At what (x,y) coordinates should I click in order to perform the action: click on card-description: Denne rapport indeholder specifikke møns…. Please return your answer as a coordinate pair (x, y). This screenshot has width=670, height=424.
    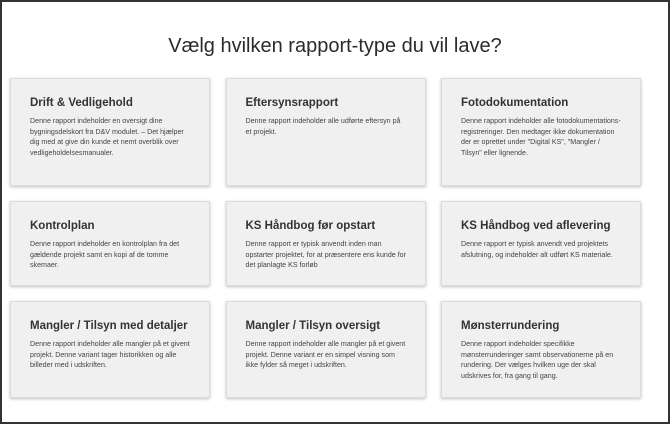
    Looking at the image, I should click on (537, 360).